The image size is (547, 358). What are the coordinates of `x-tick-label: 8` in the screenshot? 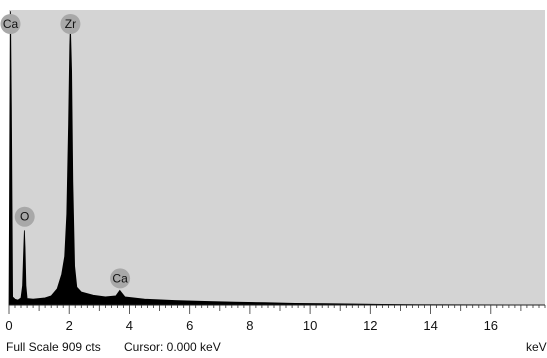 It's located at (249, 325).